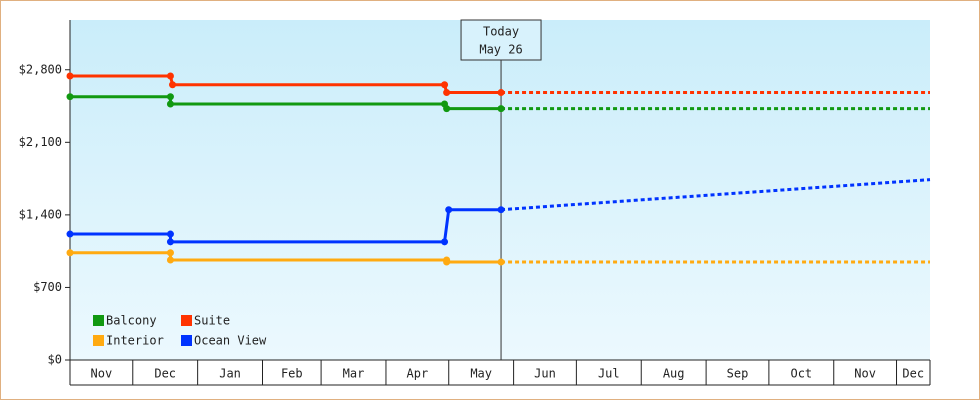  I want to click on forecast-line, so click(715, 195).